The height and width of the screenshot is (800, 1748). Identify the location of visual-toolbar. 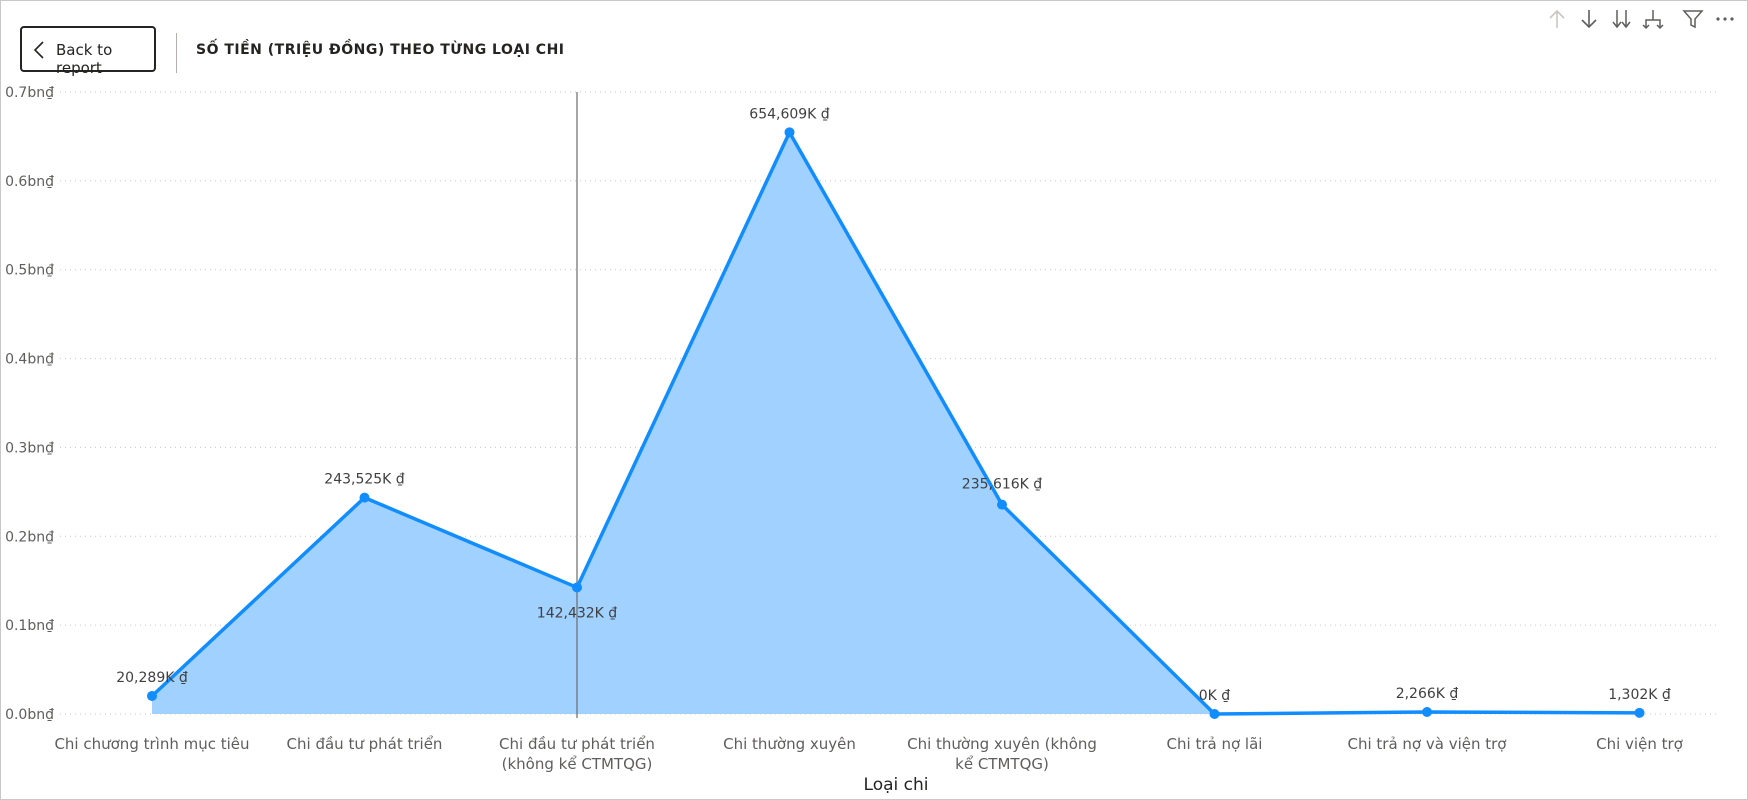
(1644, 19).